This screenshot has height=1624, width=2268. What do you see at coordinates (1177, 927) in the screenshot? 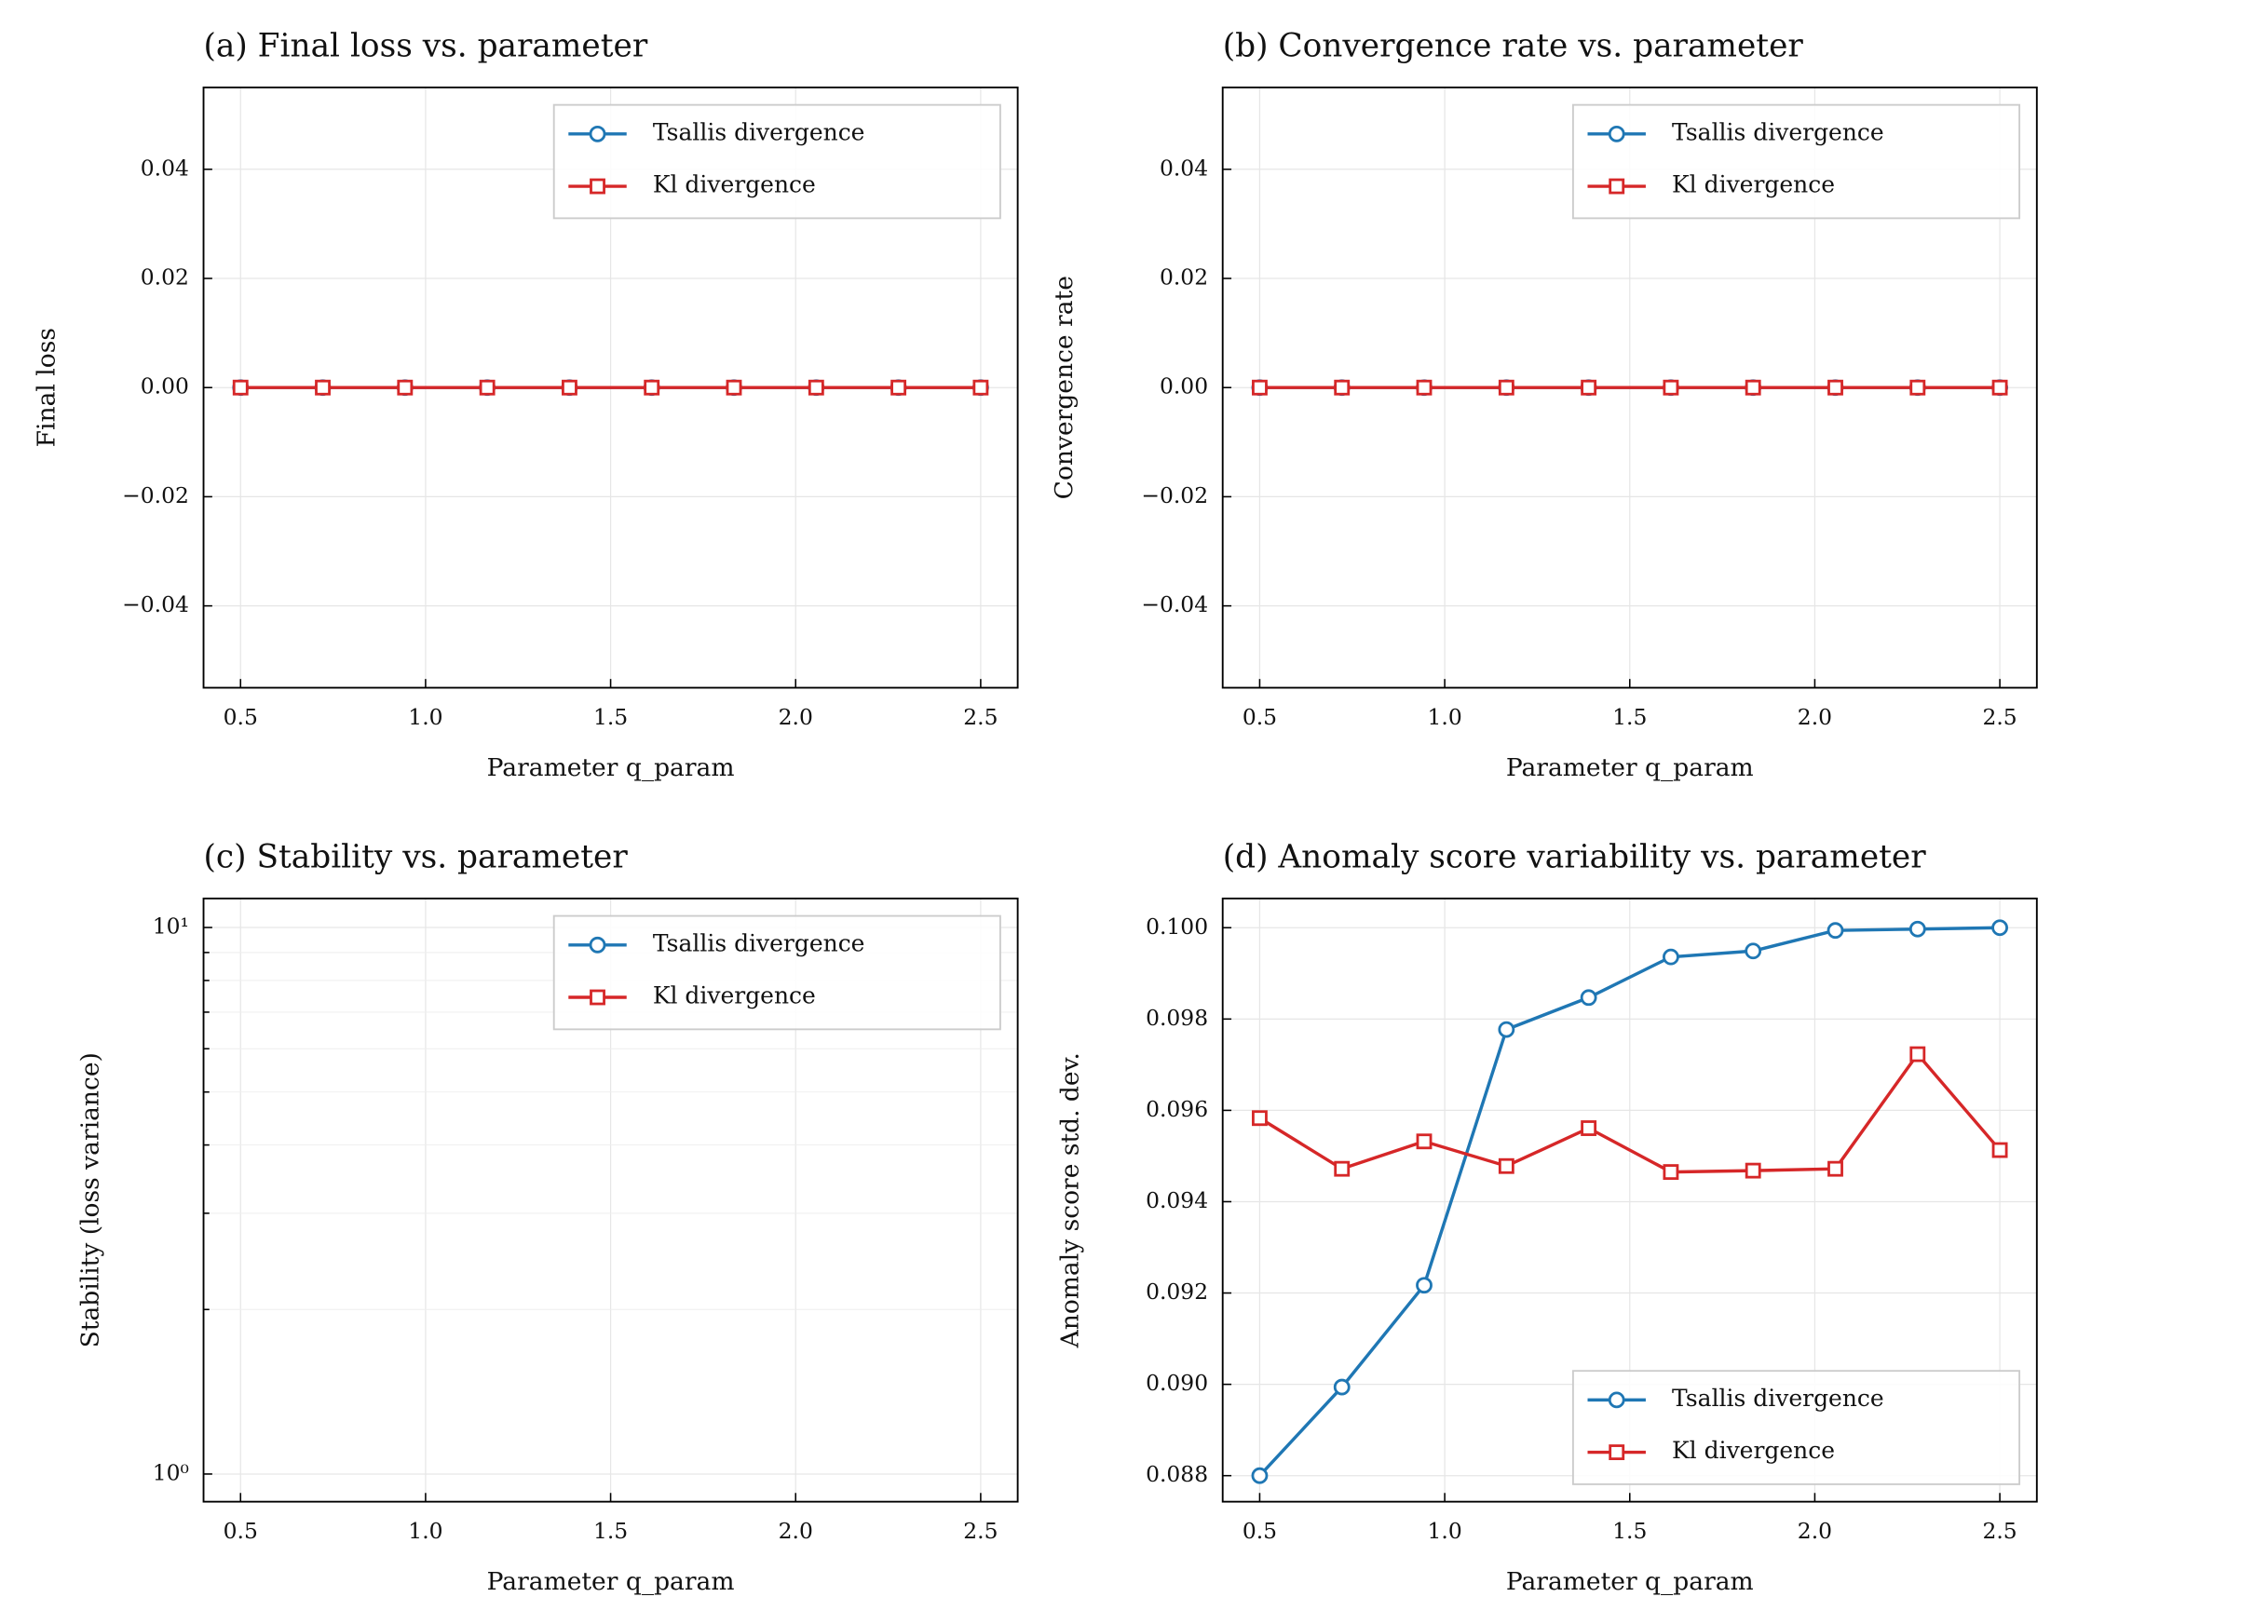
I see `y-tick-label: 0.100` at bounding box center [1177, 927].